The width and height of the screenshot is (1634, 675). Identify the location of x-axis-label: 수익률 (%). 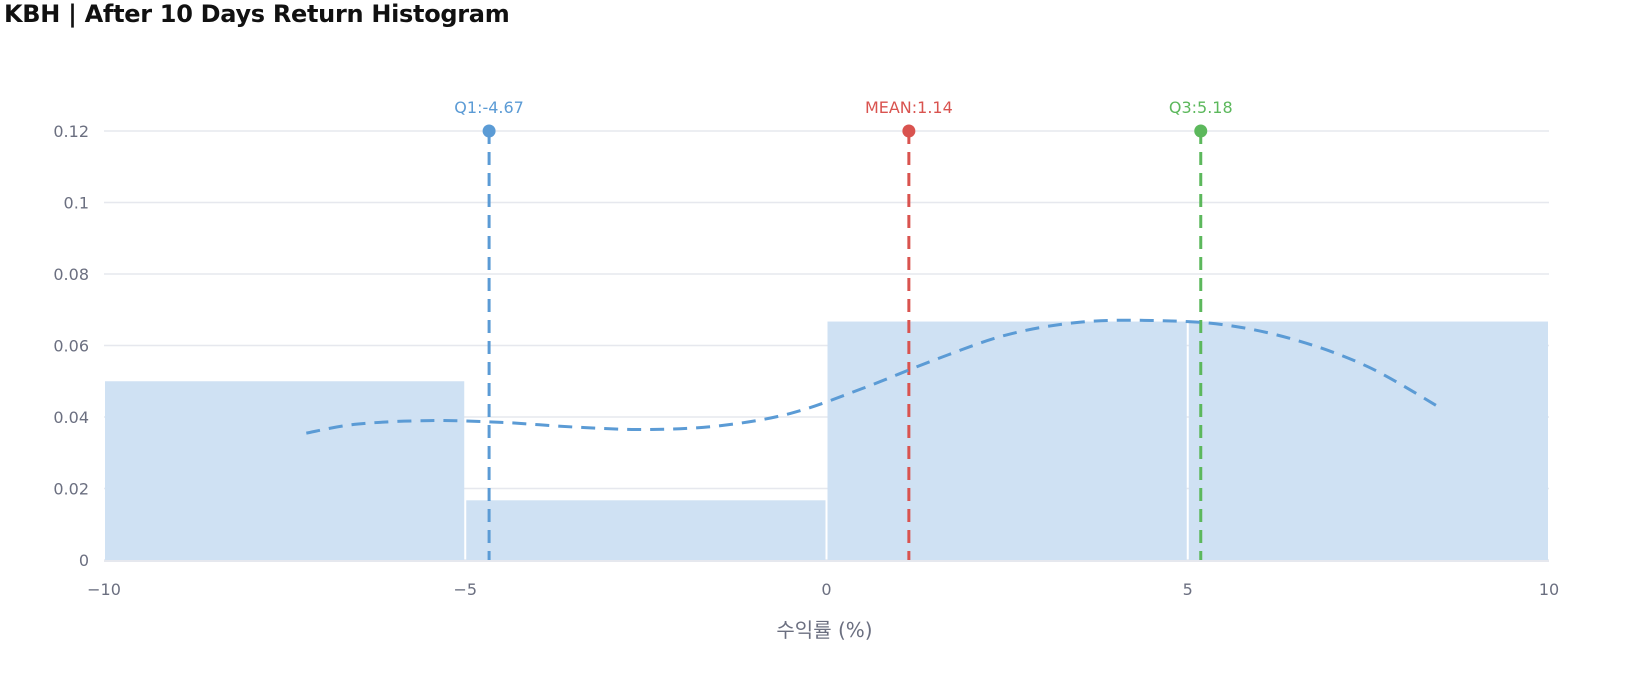
(824, 630).